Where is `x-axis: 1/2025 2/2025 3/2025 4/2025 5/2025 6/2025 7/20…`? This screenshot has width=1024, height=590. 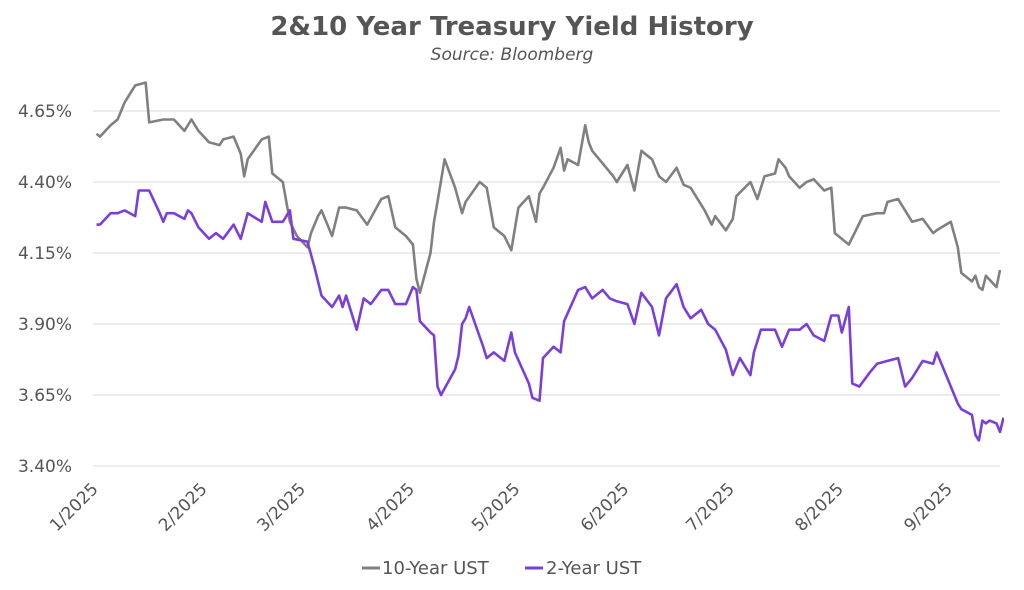
x-axis: 1/2025 2/2025 3/2025 4/2025 5/2025 6/2025 7/20… is located at coordinates (501, 507).